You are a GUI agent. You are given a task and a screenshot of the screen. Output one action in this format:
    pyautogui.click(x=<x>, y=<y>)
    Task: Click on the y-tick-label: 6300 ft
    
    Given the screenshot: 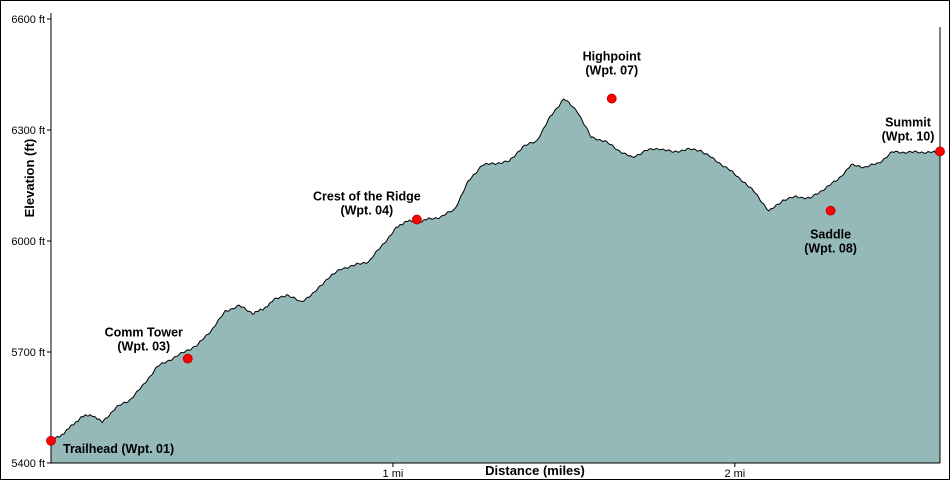 What is the action you would take?
    pyautogui.click(x=28, y=131)
    